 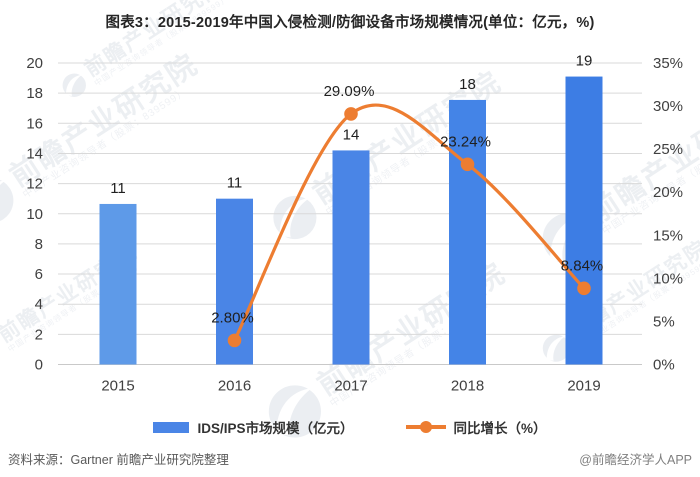 What do you see at coordinates (34, 153) in the screenshot?
I see `left-axis-tick-label: 14` at bounding box center [34, 153].